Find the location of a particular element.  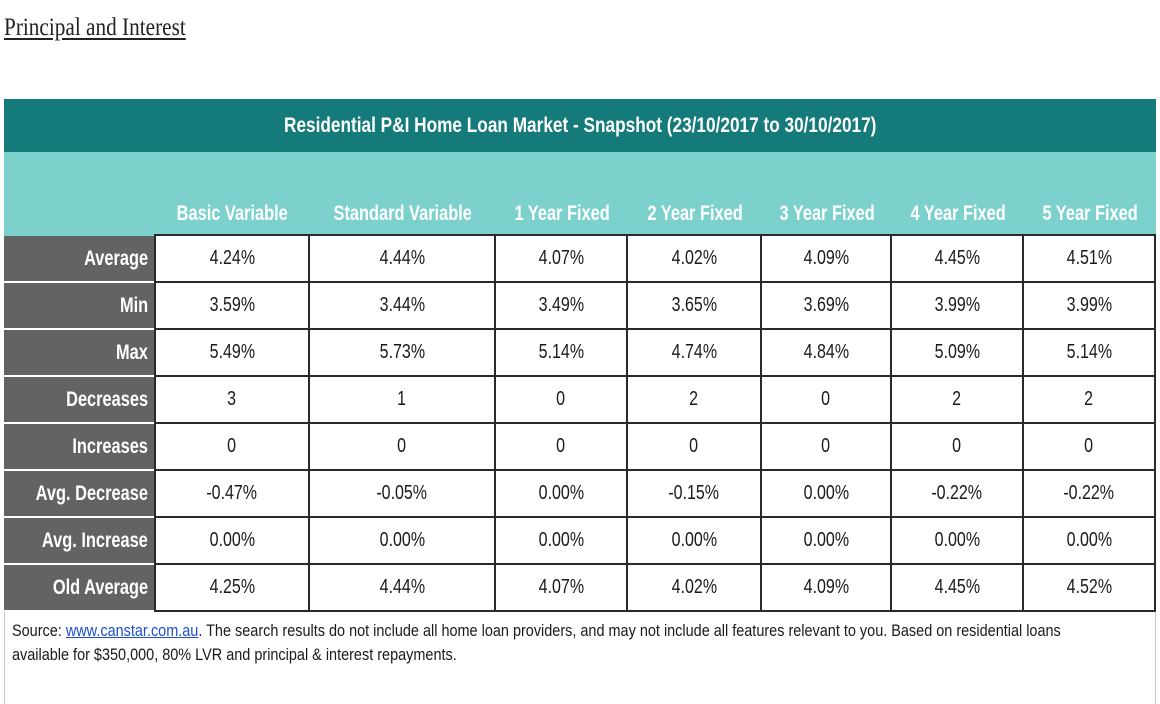

column-header: Basic Variable is located at coordinates (232, 213).